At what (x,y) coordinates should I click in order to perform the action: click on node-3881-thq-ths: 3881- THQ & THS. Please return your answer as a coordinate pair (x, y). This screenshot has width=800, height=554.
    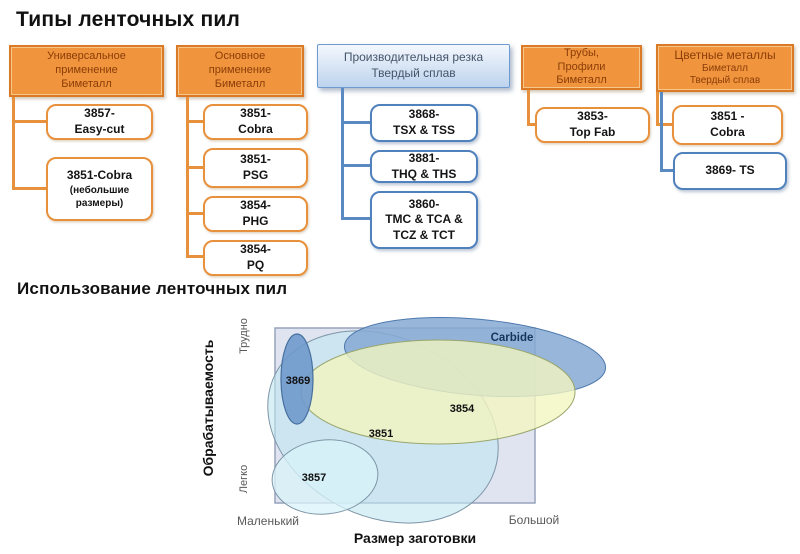
    Looking at the image, I should click on (424, 166).